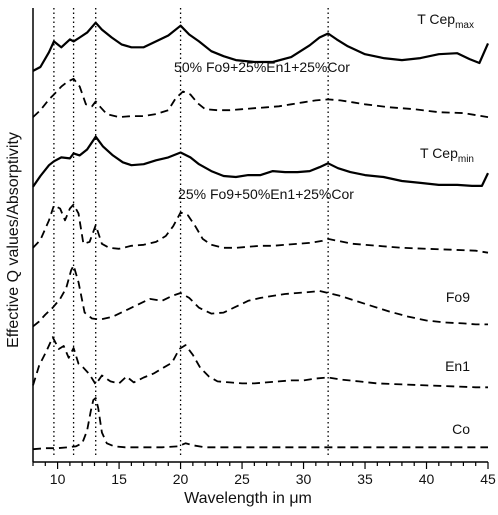 This screenshot has width=498, height=515. What do you see at coordinates (262, 67) in the screenshot?
I see `series-label-1: 50% Fo9+25%En1+25%Cor` at bounding box center [262, 67].